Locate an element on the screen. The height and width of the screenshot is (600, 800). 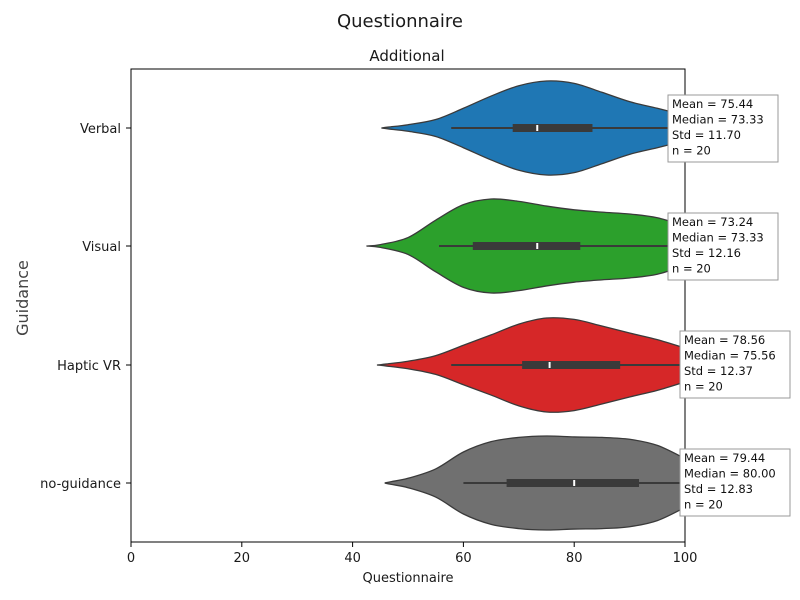
stats-line: Std = 12.37 is located at coordinates (718, 371).